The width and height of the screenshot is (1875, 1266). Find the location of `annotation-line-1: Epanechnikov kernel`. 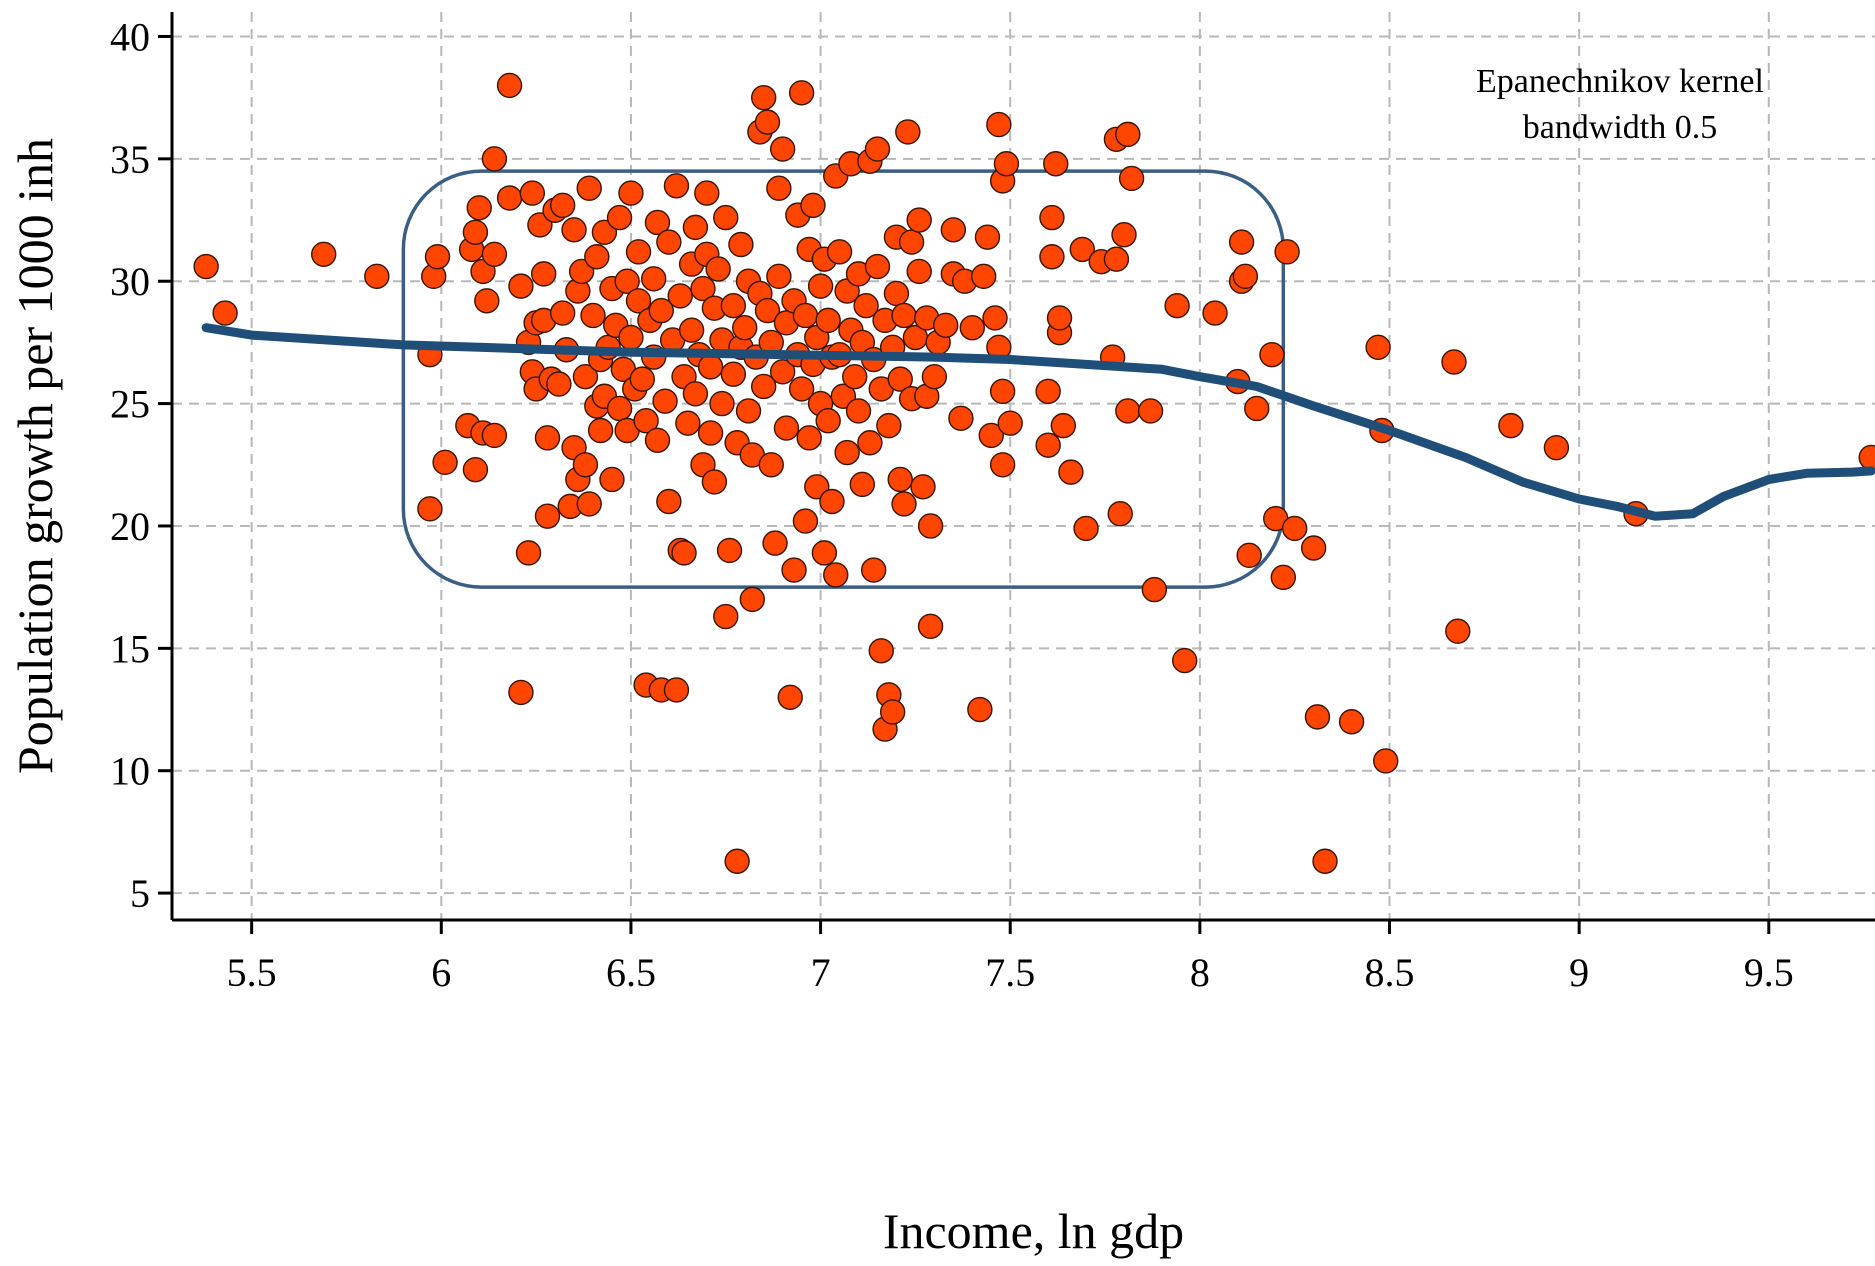

annotation-line-1: Epanechnikov kernel is located at coordinates (1620, 81).